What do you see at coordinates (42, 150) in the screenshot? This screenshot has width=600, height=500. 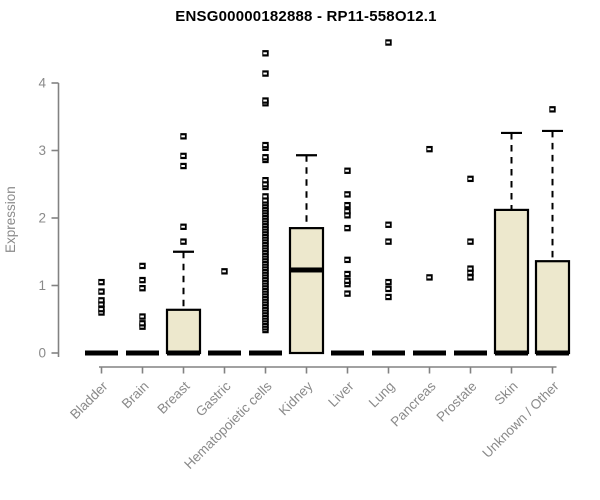 I see `y-tick-label: 3` at bounding box center [42, 150].